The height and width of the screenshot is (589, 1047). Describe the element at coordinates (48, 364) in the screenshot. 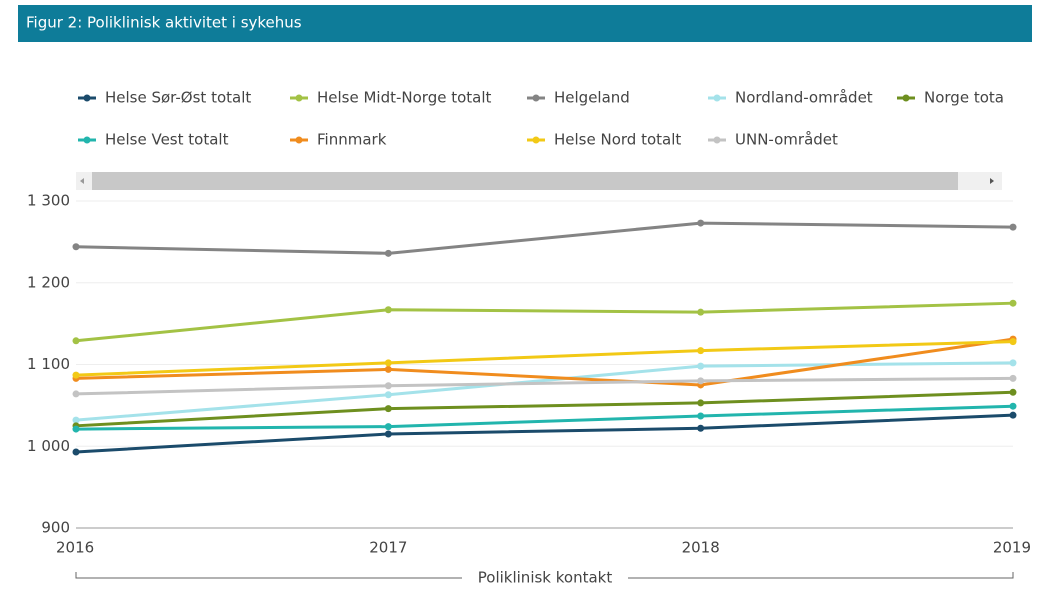

I see `y-tick-label: 1 100` at that location.